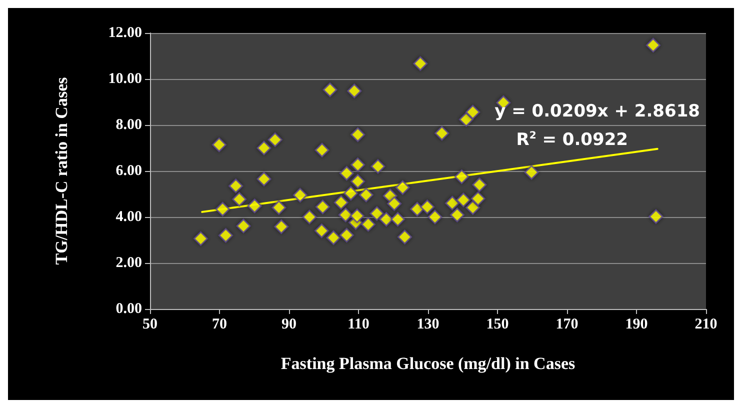 The height and width of the screenshot is (412, 742). What do you see at coordinates (129, 263) in the screenshot?
I see `y-tick-label: 2.00` at bounding box center [129, 263].